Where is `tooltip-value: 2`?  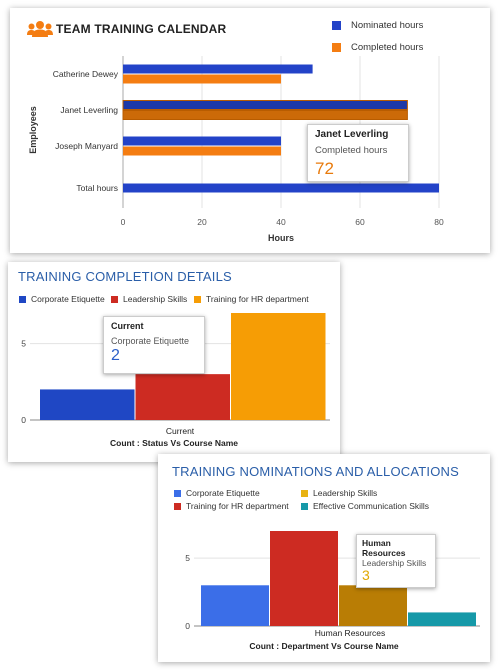
tooltip-value: 2 is located at coordinates (115, 355).